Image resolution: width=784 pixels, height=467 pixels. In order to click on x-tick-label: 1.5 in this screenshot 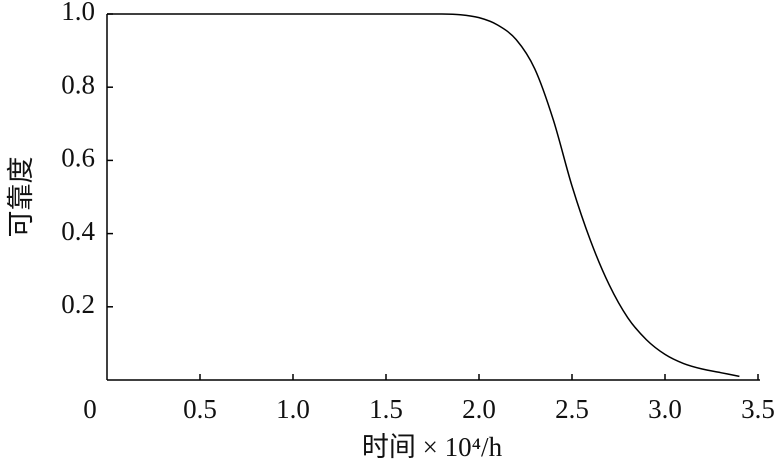, I will do `click(386, 409)`.